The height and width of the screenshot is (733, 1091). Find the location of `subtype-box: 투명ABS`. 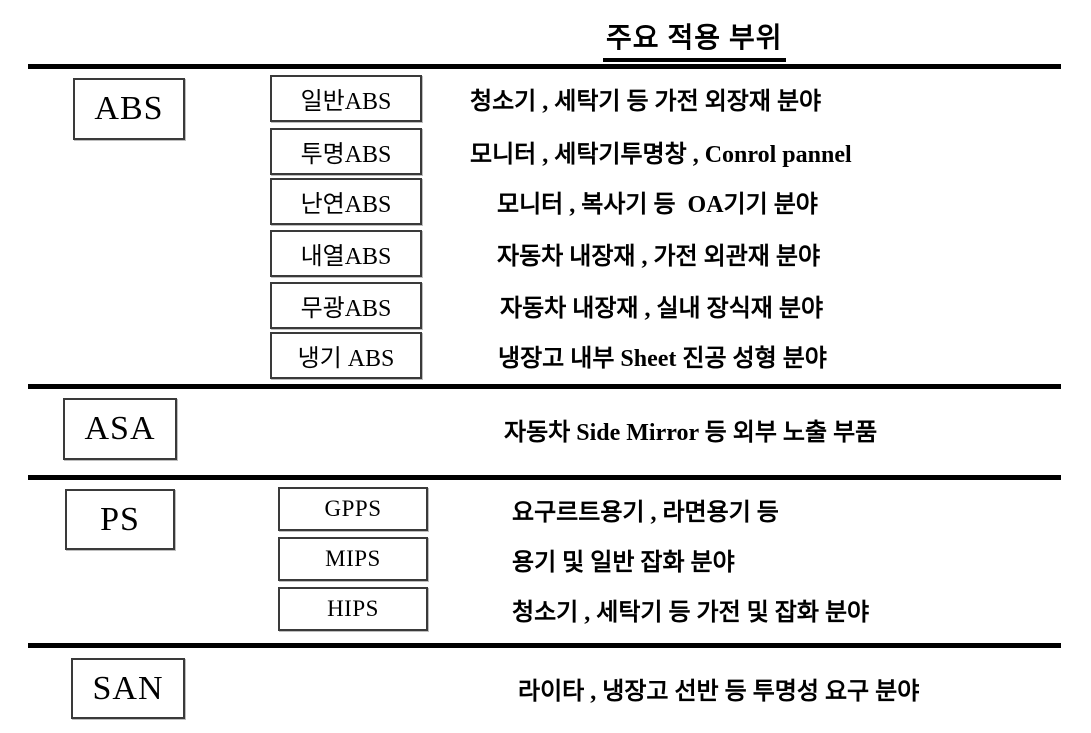

subtype-box: 투명ABS is located at coordinates (346, 151).